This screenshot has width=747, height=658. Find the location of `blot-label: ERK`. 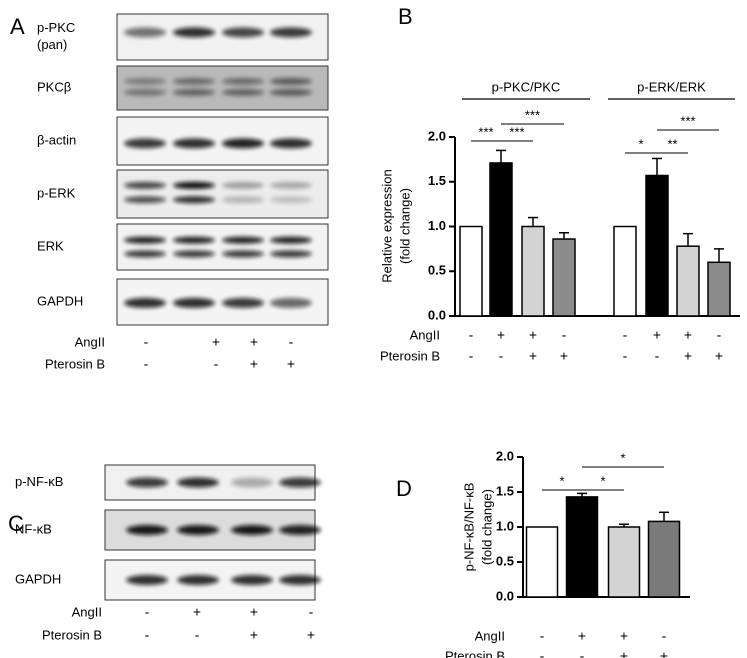

blot-label: ERK is located at coordinates (50, 245).